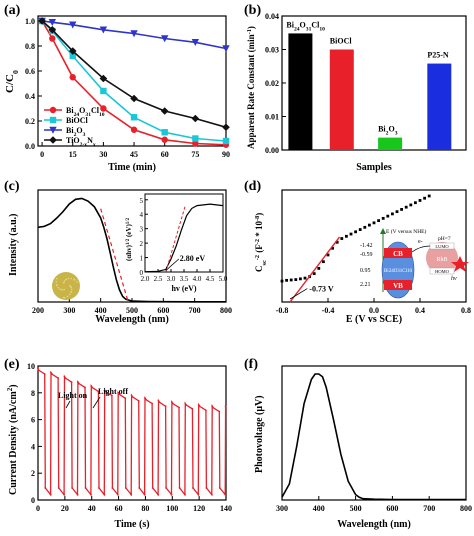 The width and height of the screenshot is (474, 536). Describe the element at coordinates (444, 239) in the screenshot. I see `scheme-ph-label: pH=7` at that location.